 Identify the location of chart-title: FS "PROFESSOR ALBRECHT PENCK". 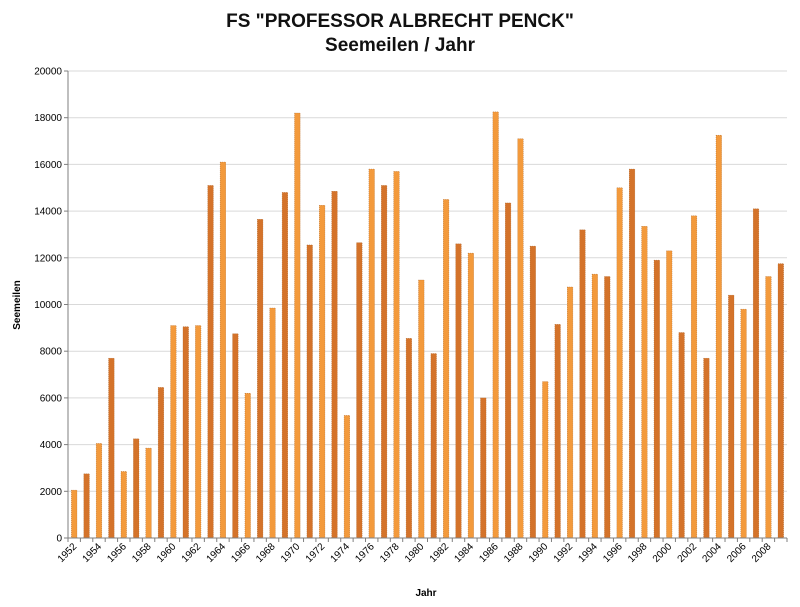
(400, 21).